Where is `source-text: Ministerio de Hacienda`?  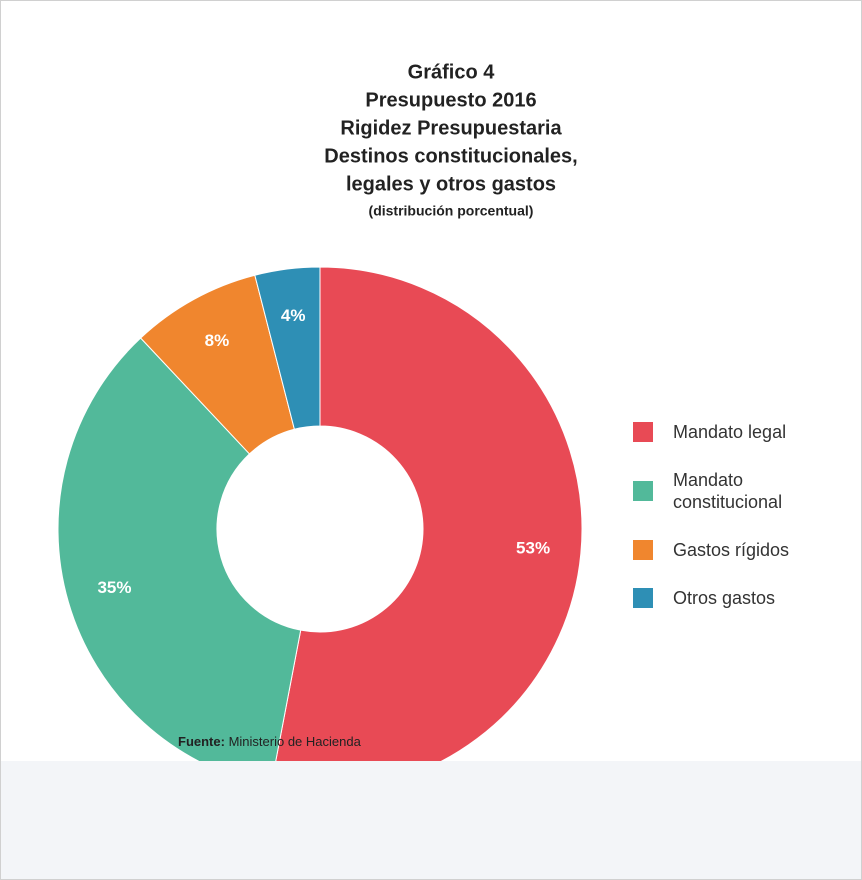
source-text: Ministerio de Hacienda is located at coordinates (294, 741).